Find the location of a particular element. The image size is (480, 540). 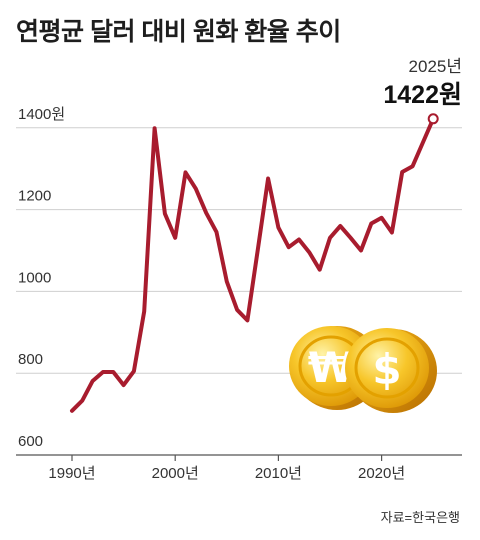

x-axis: 1990년 2000년 2010년 2020년 is located at coordinates (239, 468).